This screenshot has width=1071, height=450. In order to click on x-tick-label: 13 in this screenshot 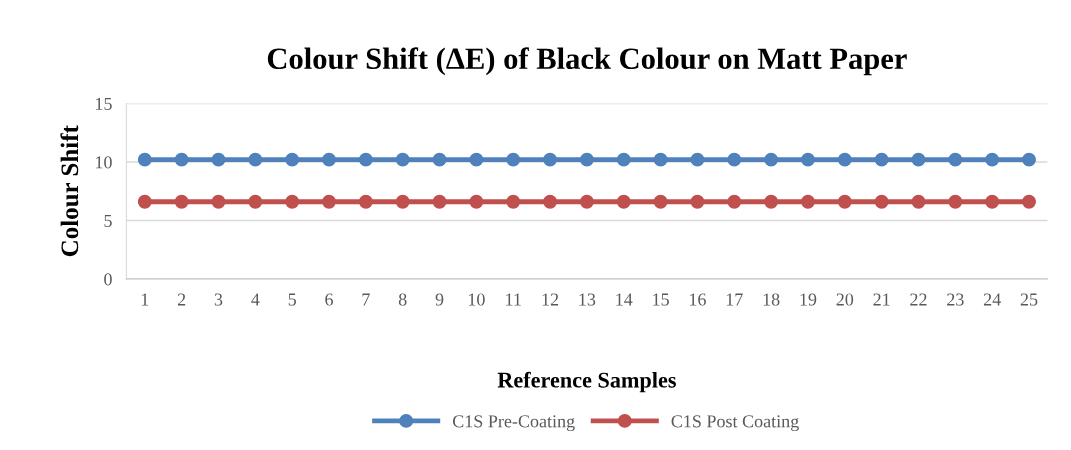, I will do `click(587, 299)`.